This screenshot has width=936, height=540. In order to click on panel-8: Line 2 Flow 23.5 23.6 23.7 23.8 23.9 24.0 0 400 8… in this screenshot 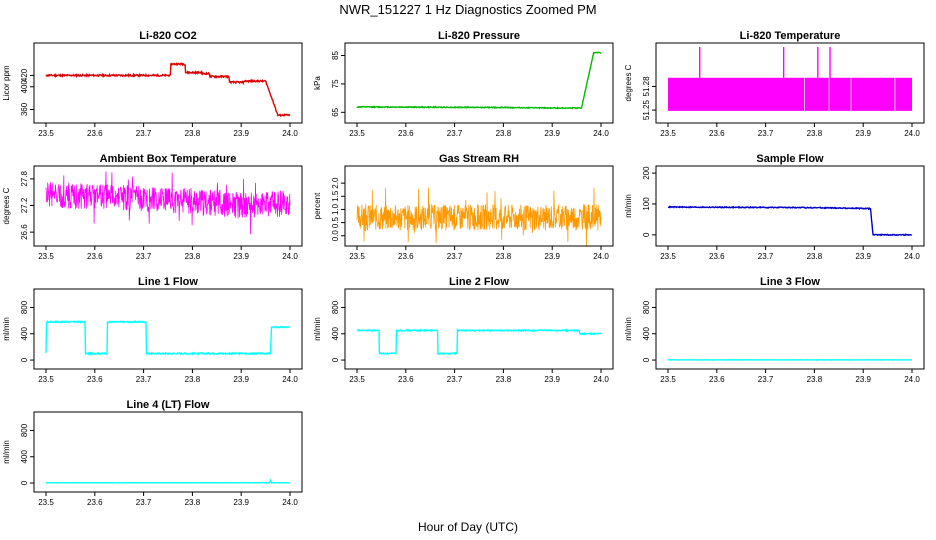, I will do `click(463, 330)`.